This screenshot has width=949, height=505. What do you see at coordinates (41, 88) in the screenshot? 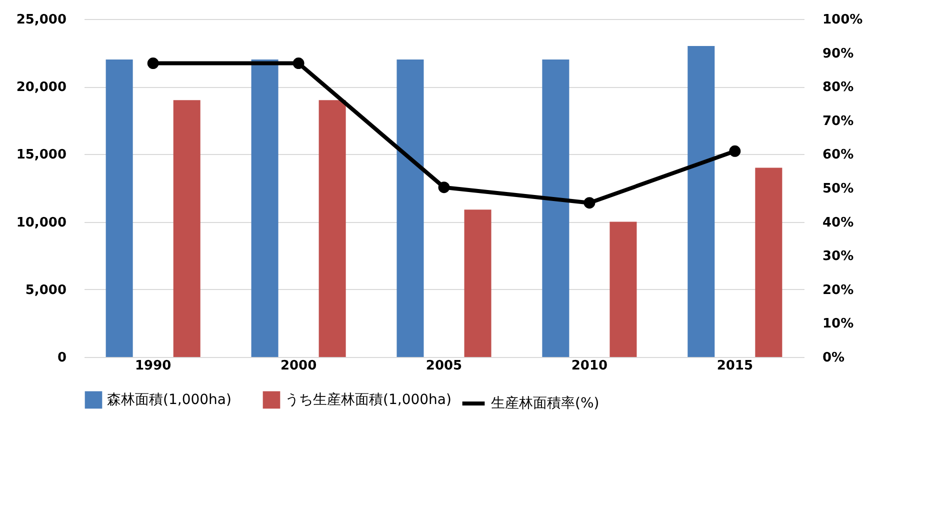
I see `y-tick-label: 20,000` at bounding box center [41, 88].